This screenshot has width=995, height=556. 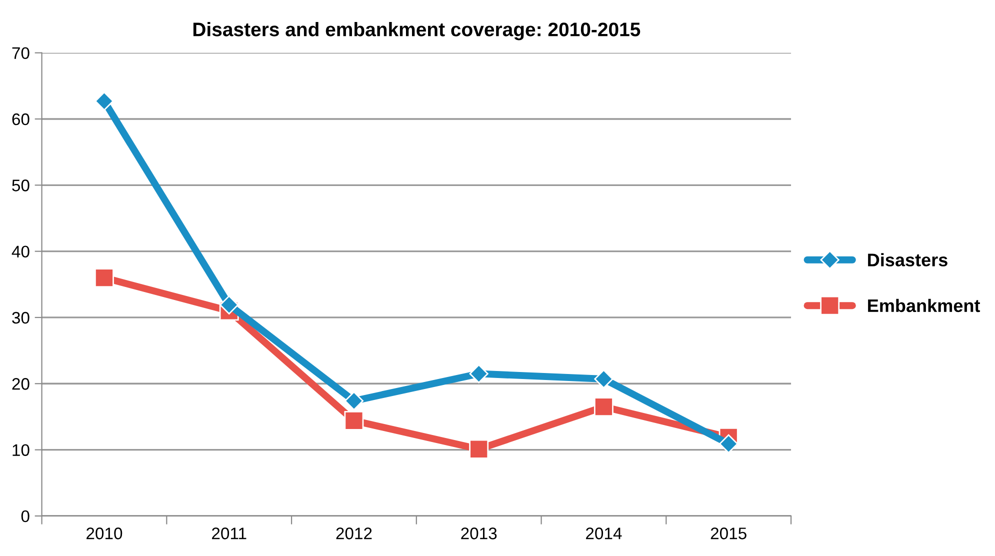 I want to click on y-tick-label: 50, so click(x=21, y=186).